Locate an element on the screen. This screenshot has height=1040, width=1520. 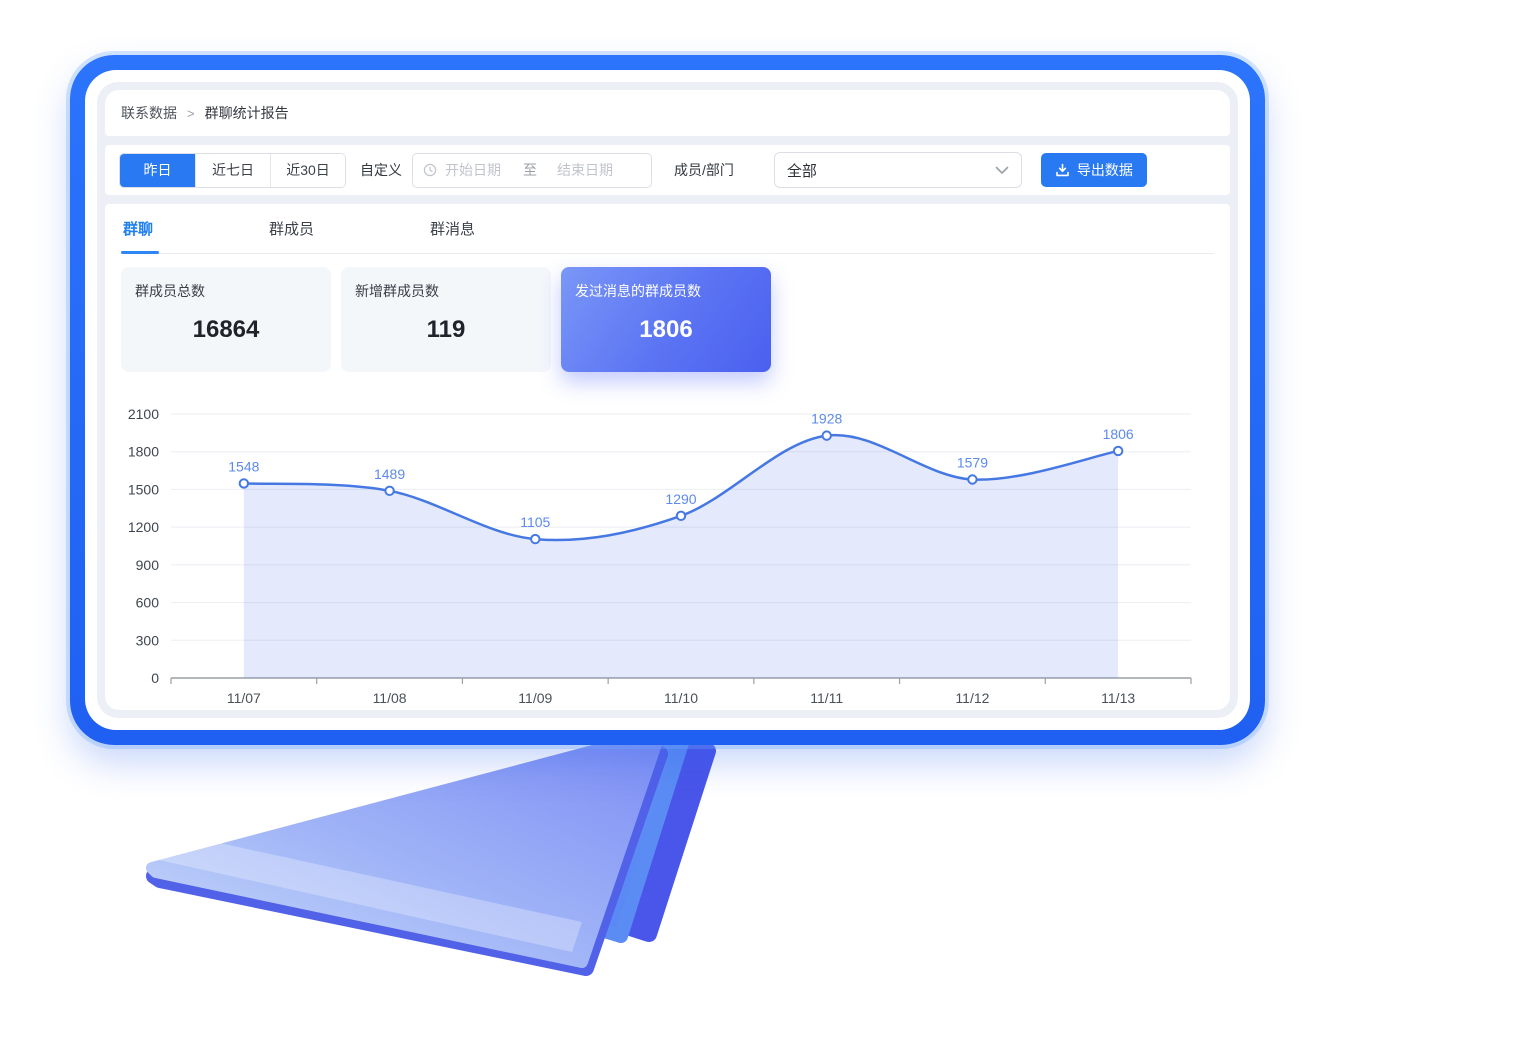
stat-card-new-members: 新增群成员数 119 is located at coordinates (446, 319).